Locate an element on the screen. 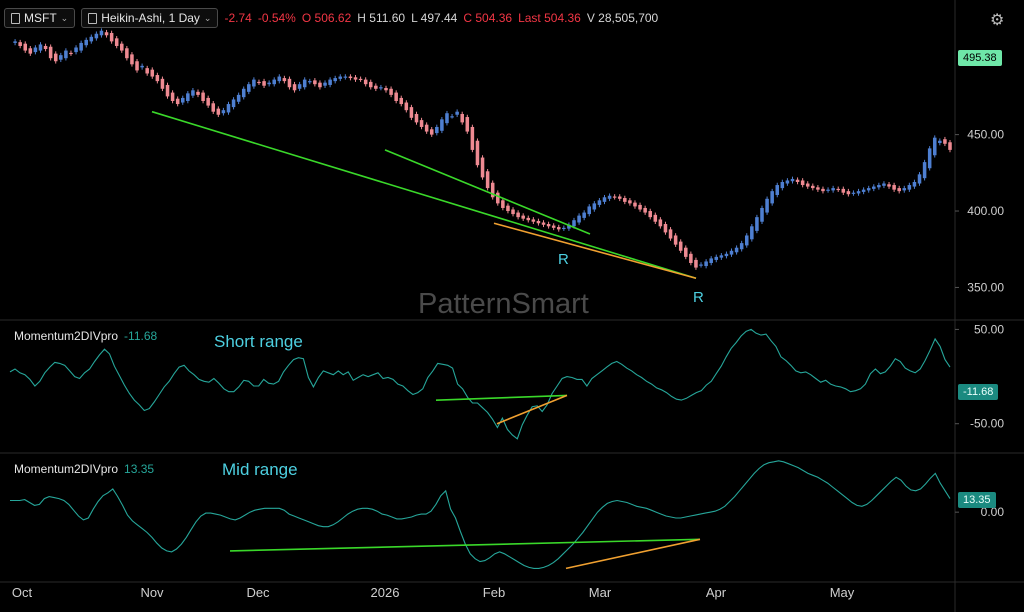 Image resolution: width=1024 pixels, height=612 pixels. y-tick-label: -50.00 is located at coordinates (987, 424).